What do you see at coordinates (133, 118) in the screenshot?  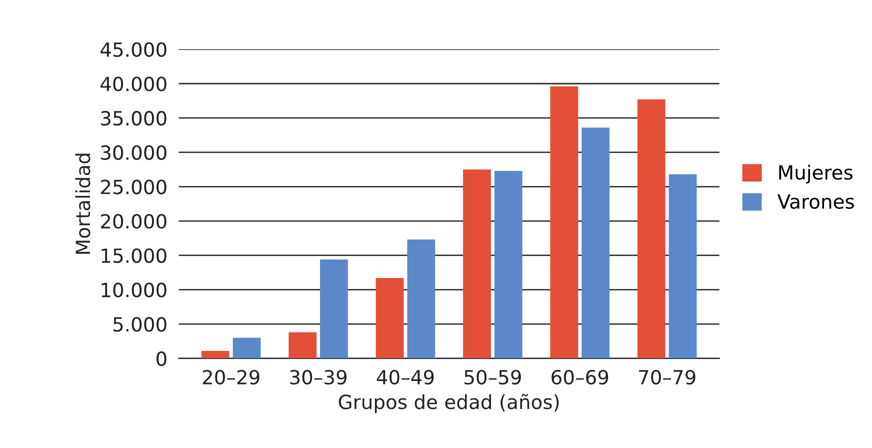 I see `y-tick-label: 35.000` at bounding box center [133, 118].